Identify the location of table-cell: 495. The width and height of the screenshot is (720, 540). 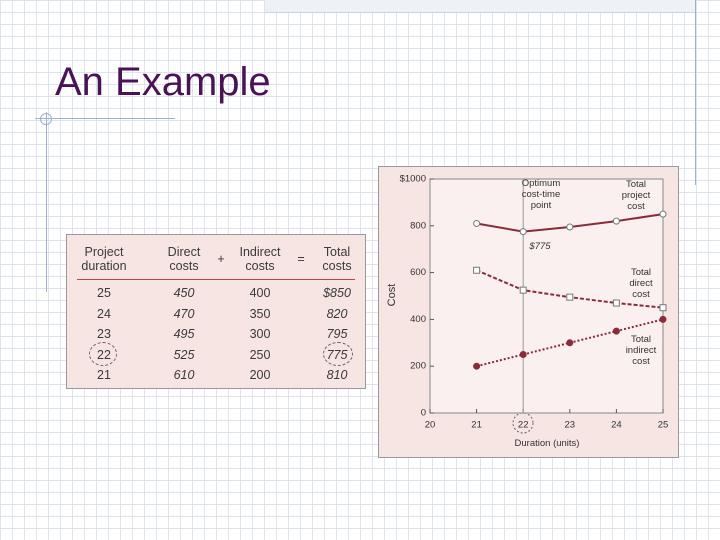
(184, 334).